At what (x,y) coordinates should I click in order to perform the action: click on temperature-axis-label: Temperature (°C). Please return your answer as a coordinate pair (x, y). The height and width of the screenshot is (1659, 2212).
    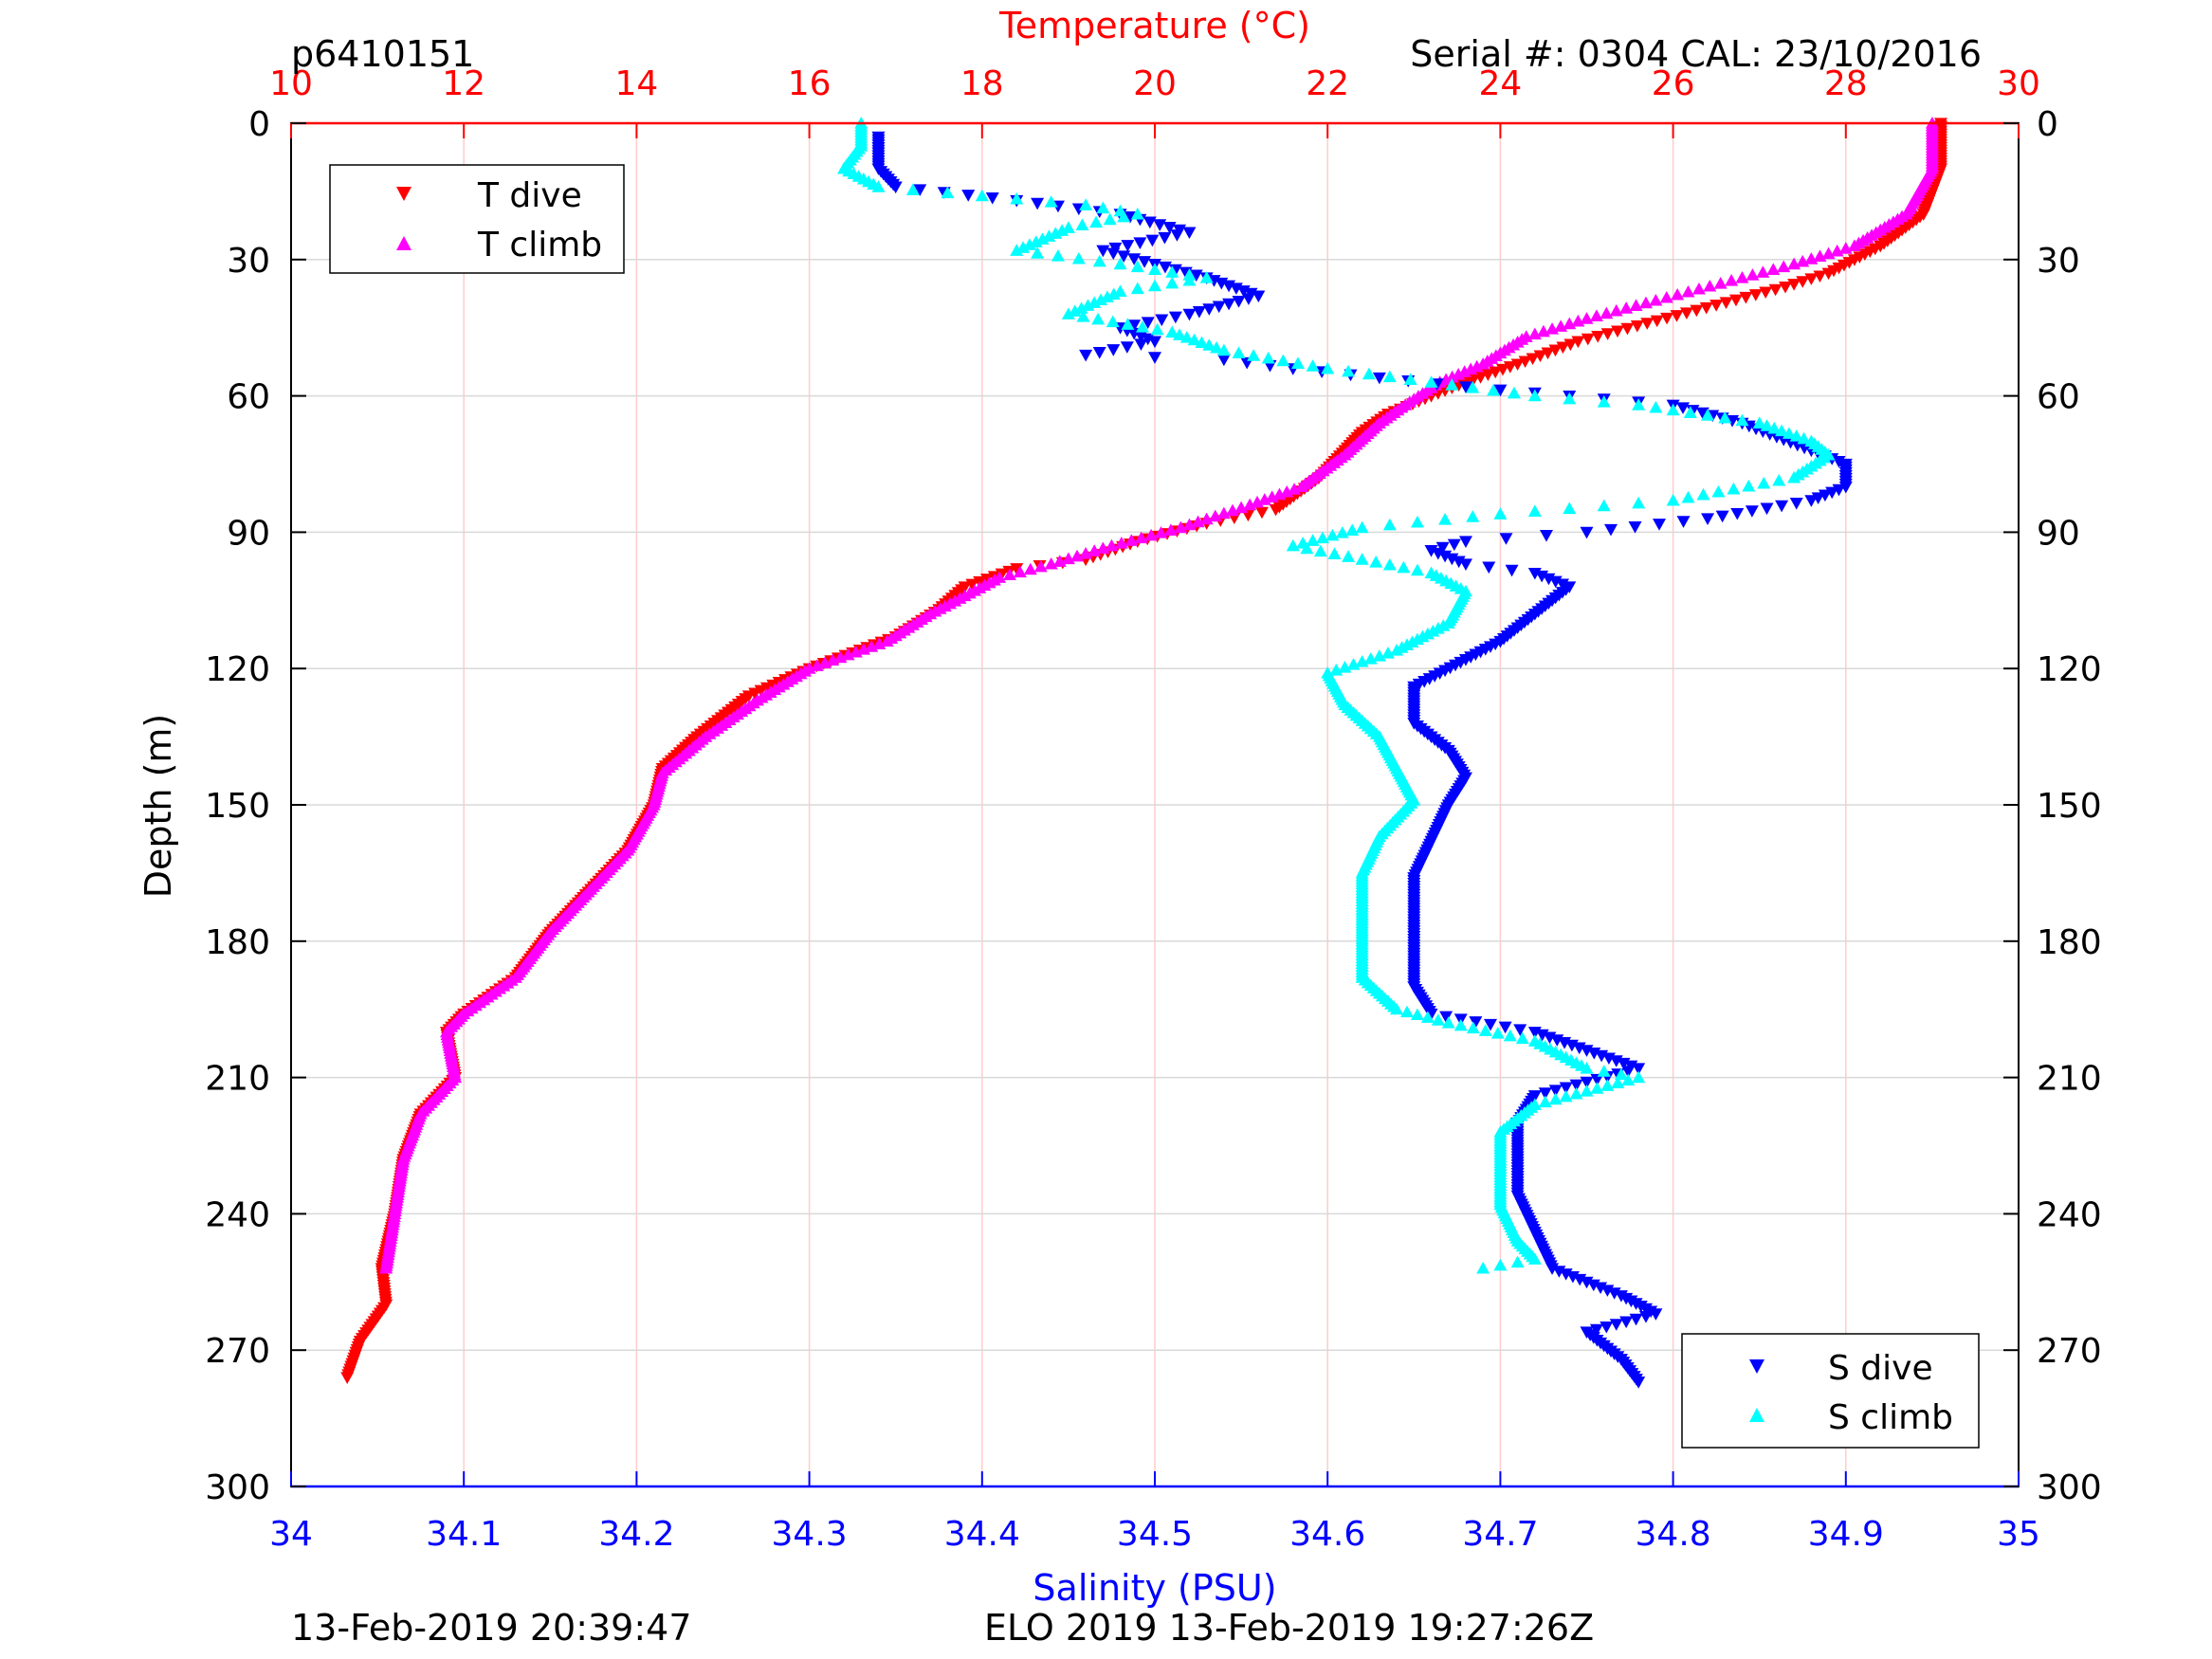
    Looking at the image, I should click on (1154, 25).